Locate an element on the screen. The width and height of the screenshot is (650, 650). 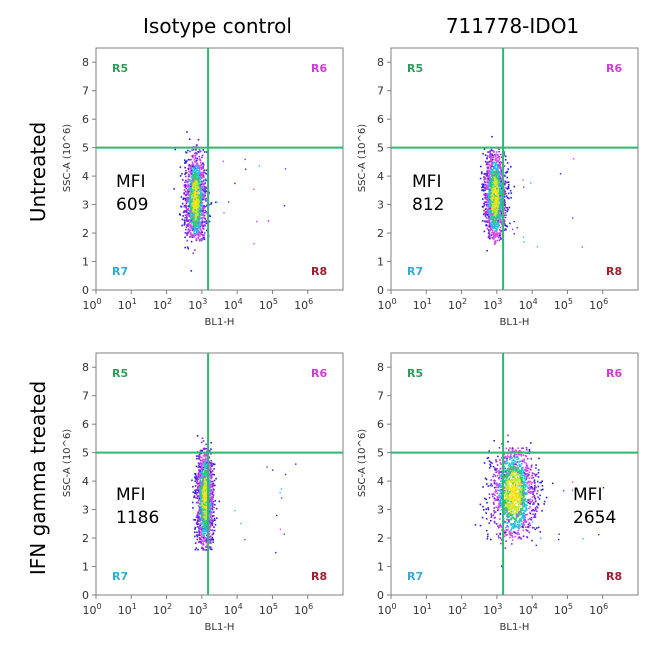
y-axis-label: SSC-A (10^6) is located at coordinates (362, 158).